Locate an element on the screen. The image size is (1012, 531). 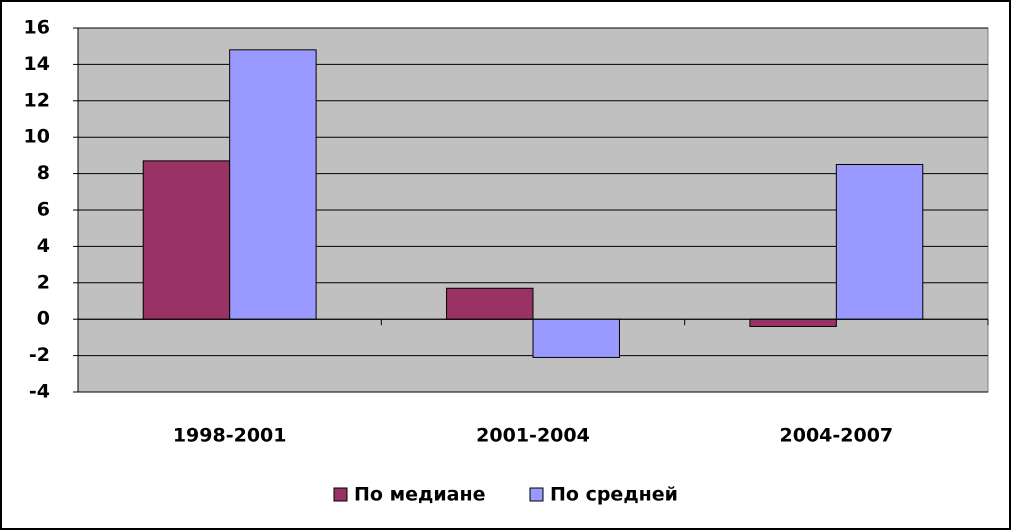
y-tick-label: 14 is located at coordinates (37, 64).